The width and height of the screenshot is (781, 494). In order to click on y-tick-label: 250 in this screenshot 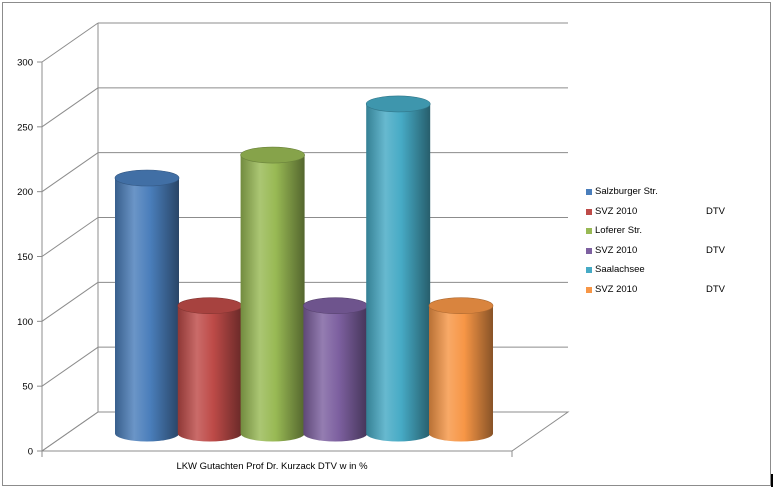, I will do `click(25, 127)`.